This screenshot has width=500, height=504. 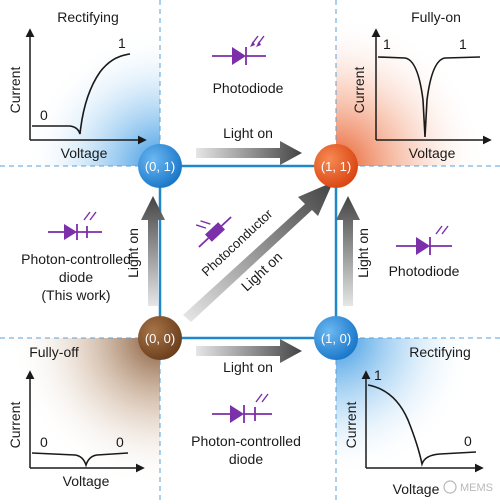 What do you see at coordinates (424, 271) in the screenshot?
I see `device-label-right: Photodiode` at bounding box center [424, 271].